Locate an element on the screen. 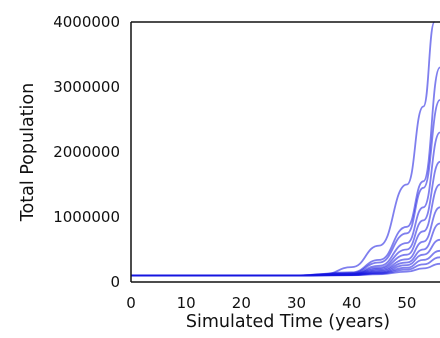 The image size is (440, 338). y-tick-label: 1000000 is located at coordinates (86, 217).